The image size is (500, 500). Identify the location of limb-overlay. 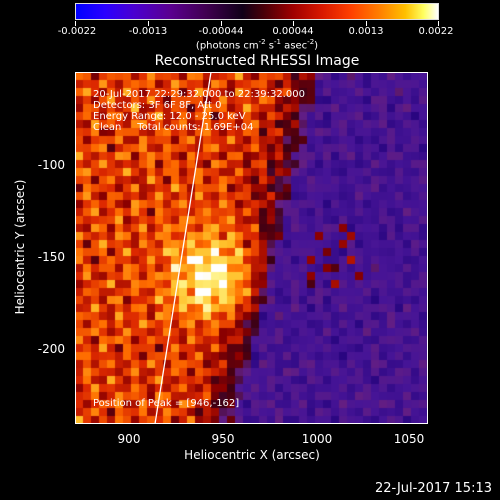
(183, 248).